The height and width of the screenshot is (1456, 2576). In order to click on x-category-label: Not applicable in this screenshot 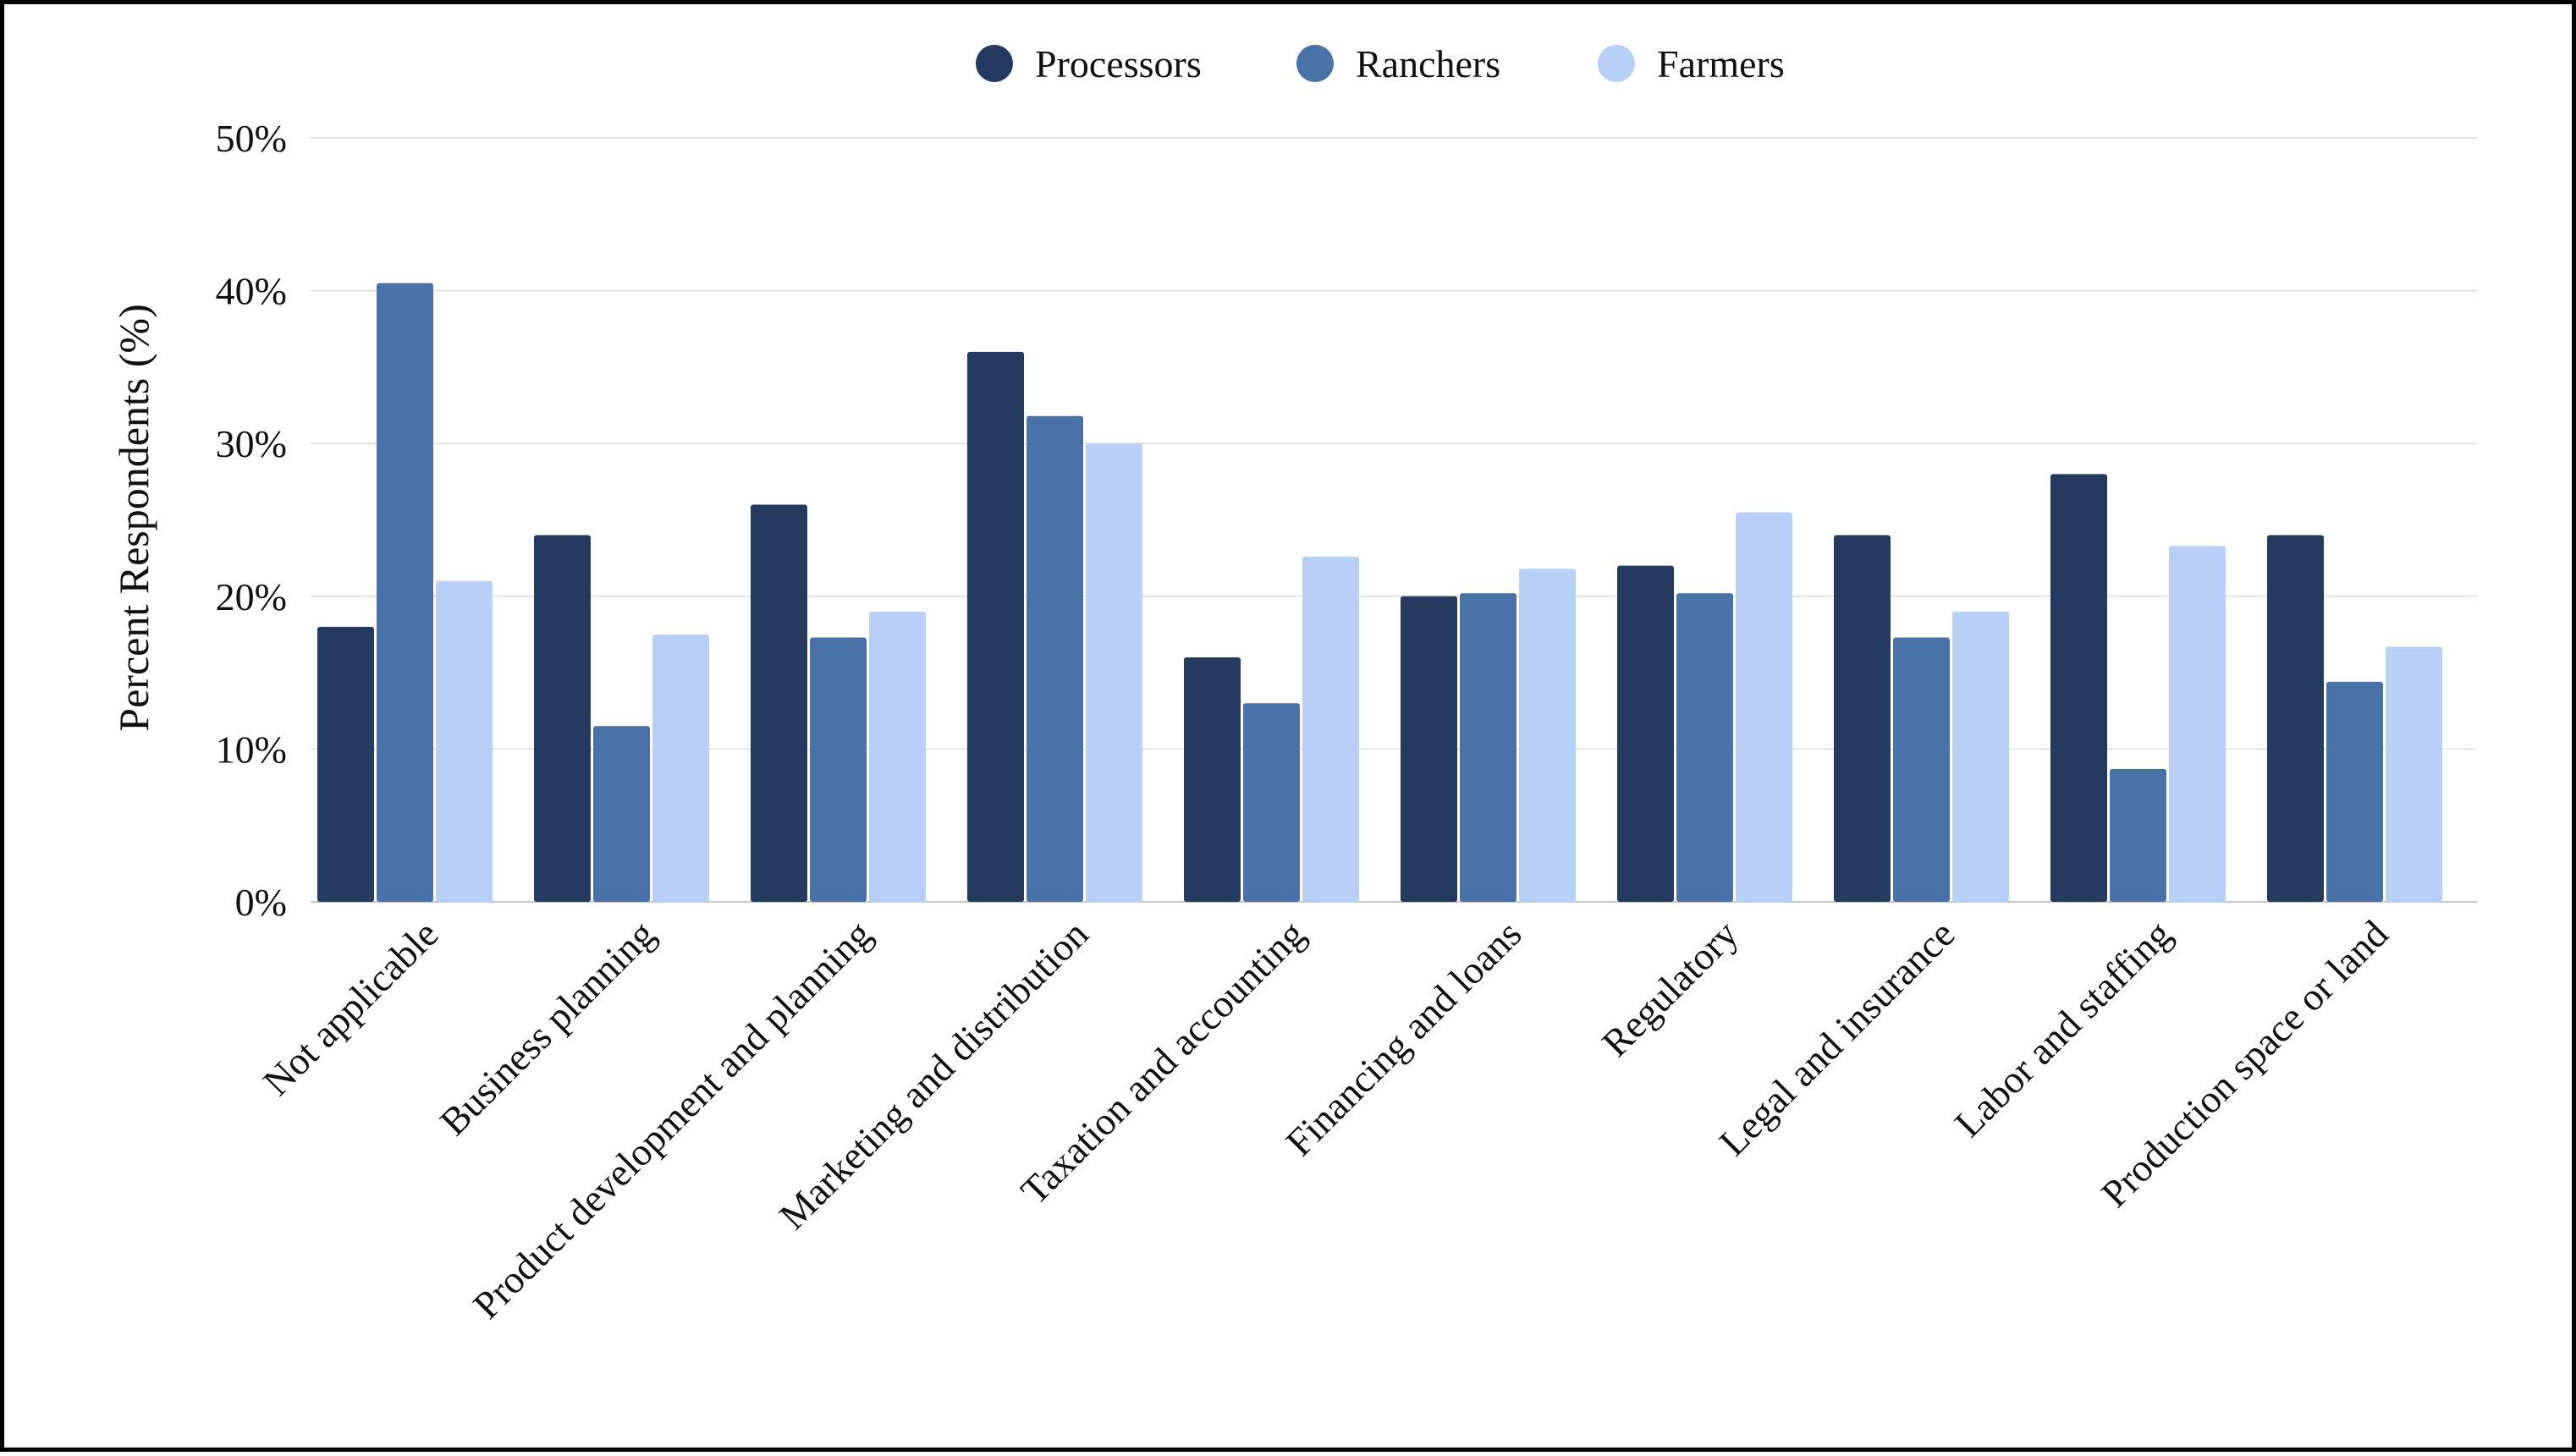, I will do `click(351, 1008)`.